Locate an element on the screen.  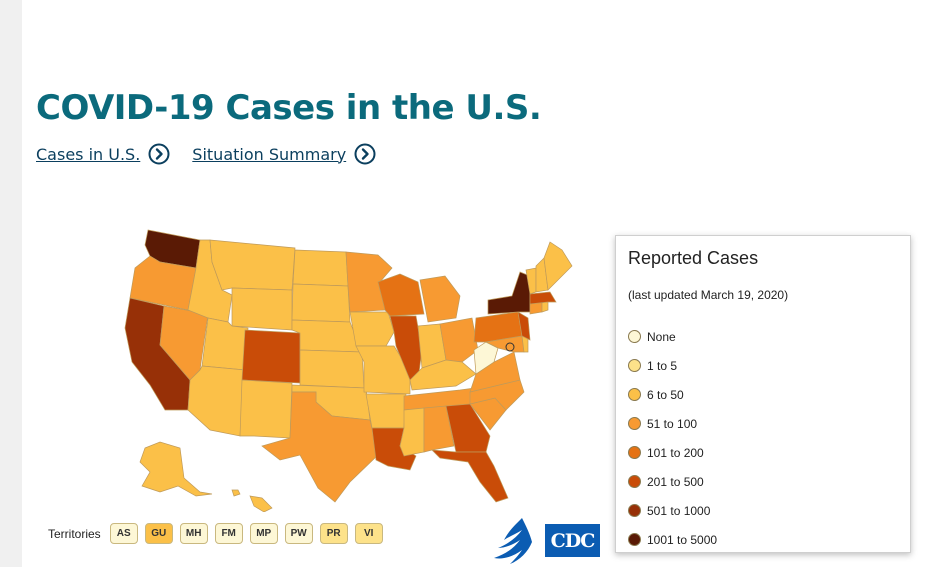
dc-marker is located at coordinates (510, 347).